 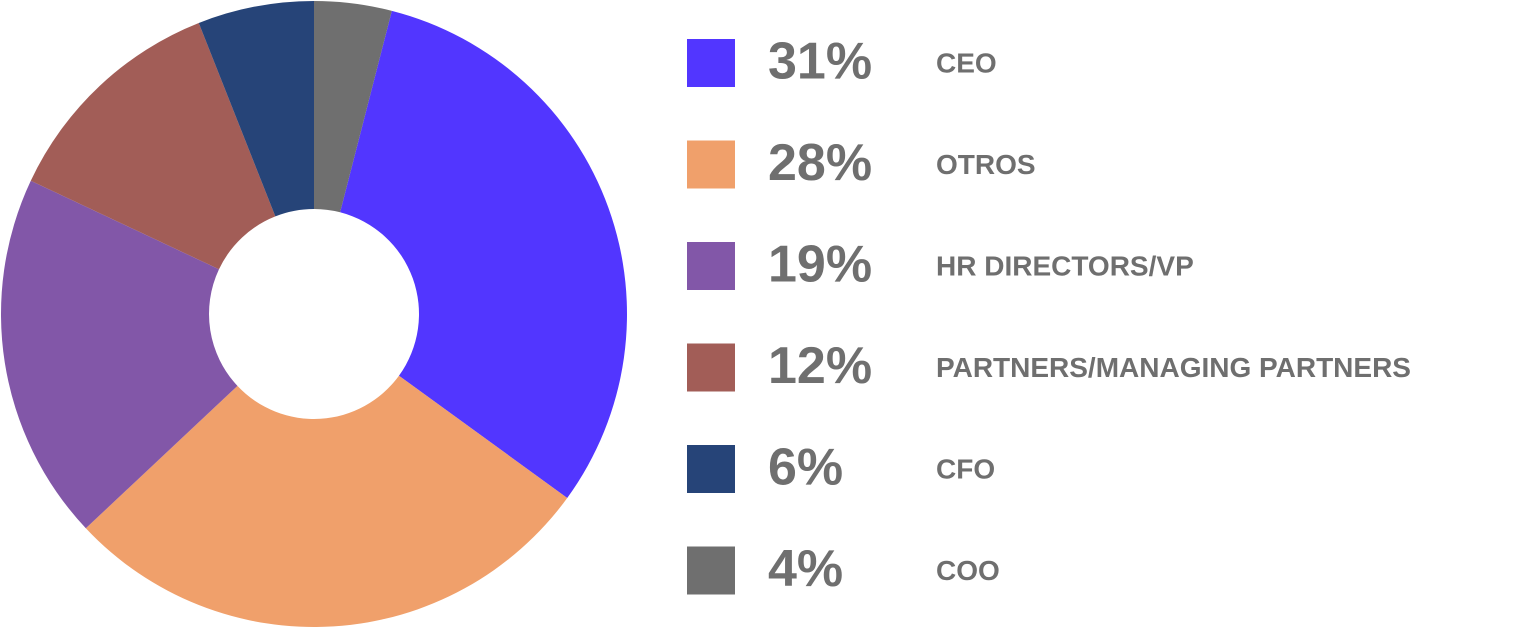 I want to click on legend-label: PARTNERS/MANAGING PARTNERS, so click(x=1173, y=367).